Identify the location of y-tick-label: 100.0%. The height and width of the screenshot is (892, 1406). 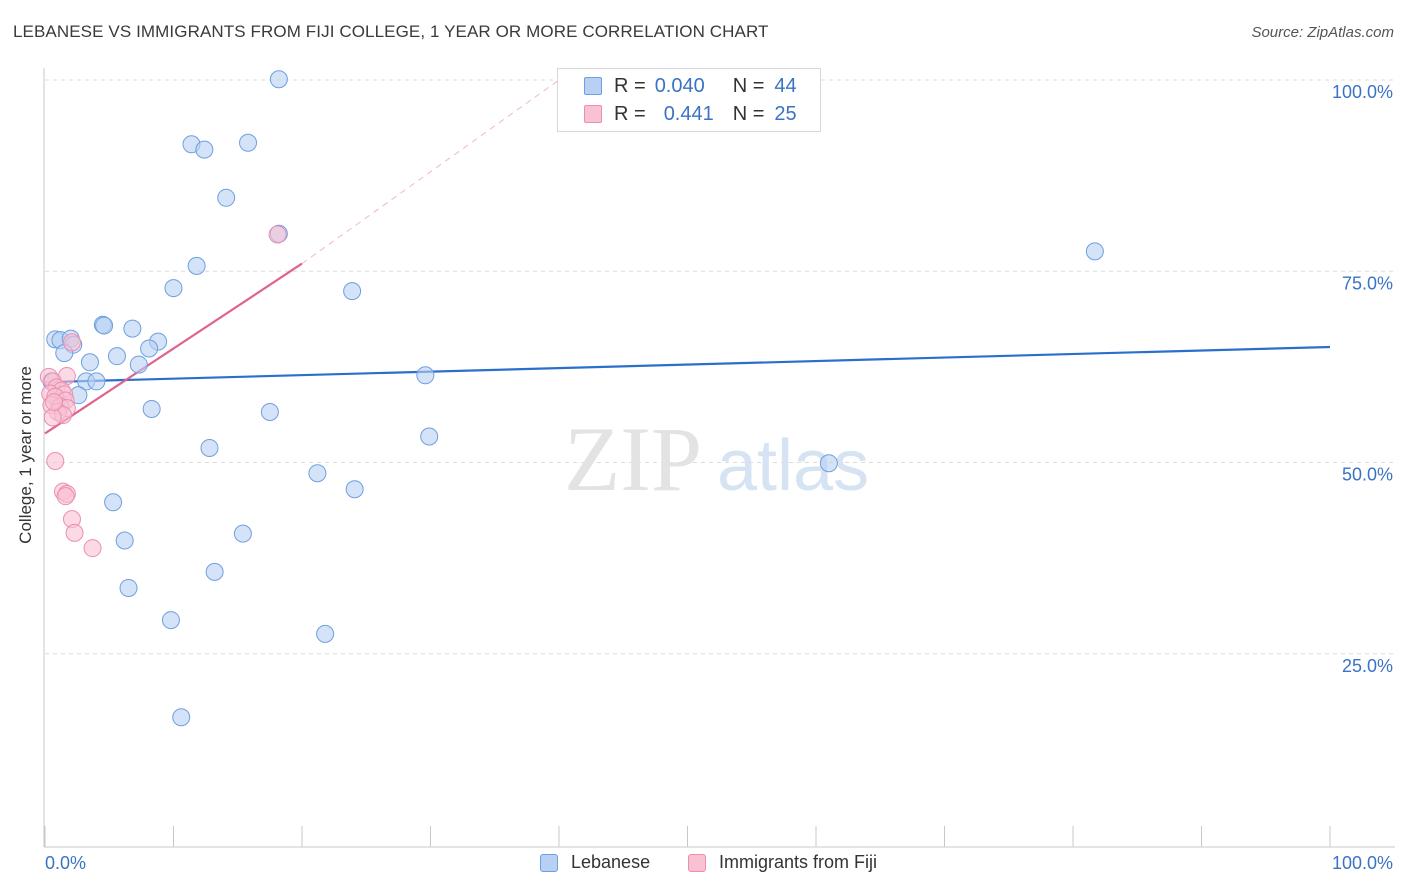
(1362, 92).